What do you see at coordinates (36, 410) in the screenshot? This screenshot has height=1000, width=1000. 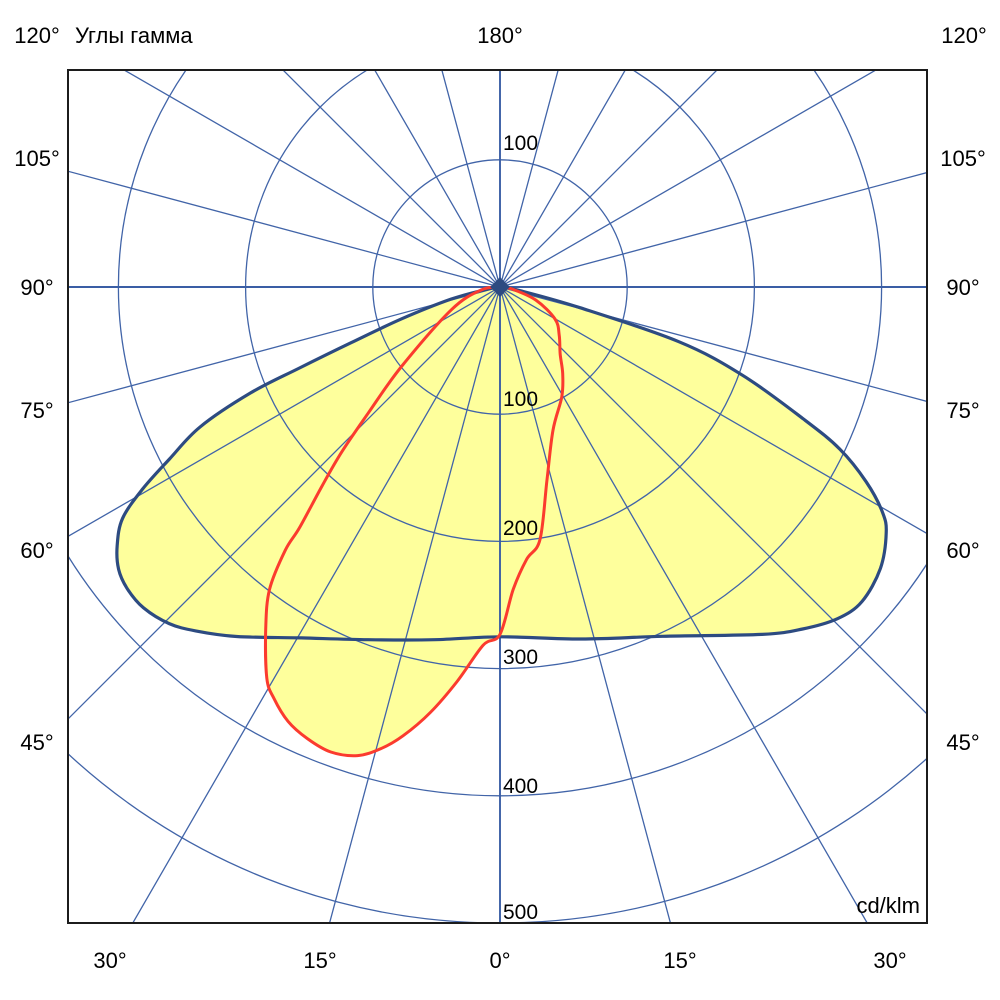 I see `gamma-angle-label-left: 75°` at bounding box center [36, 410].